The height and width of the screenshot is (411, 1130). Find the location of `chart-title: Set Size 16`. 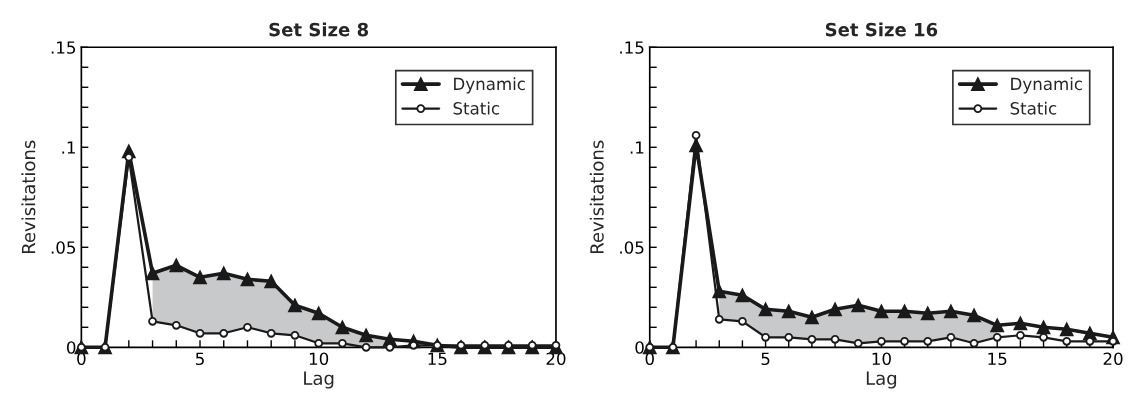

chart-title: Set Size 16 is located at coordinates (881, 29).